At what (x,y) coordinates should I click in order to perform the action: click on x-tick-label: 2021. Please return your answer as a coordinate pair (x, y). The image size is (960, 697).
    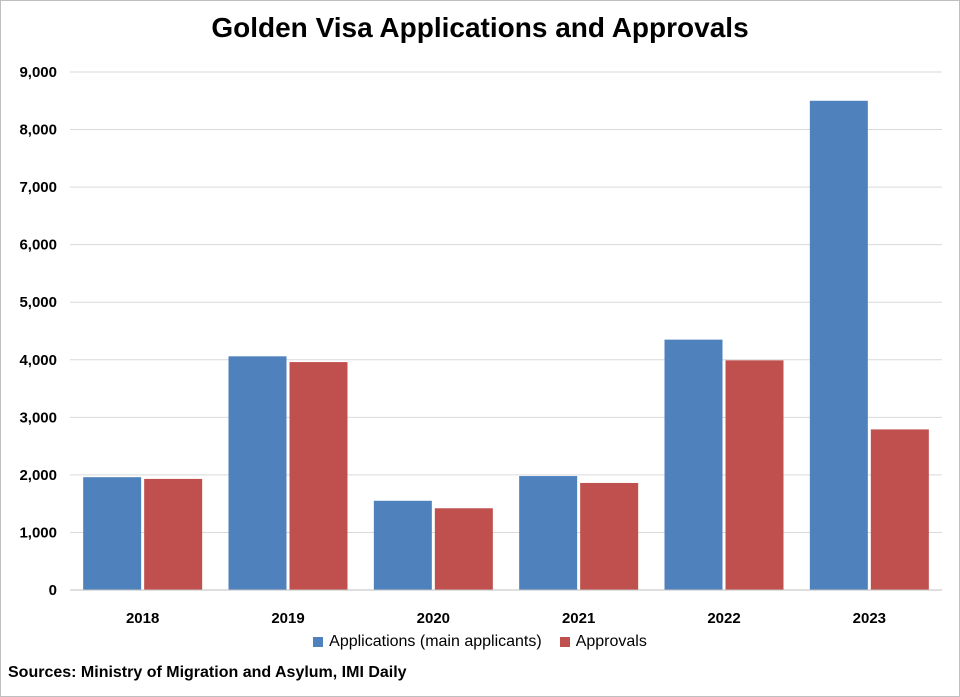
    Looking at the image, I should click on (578, 618).